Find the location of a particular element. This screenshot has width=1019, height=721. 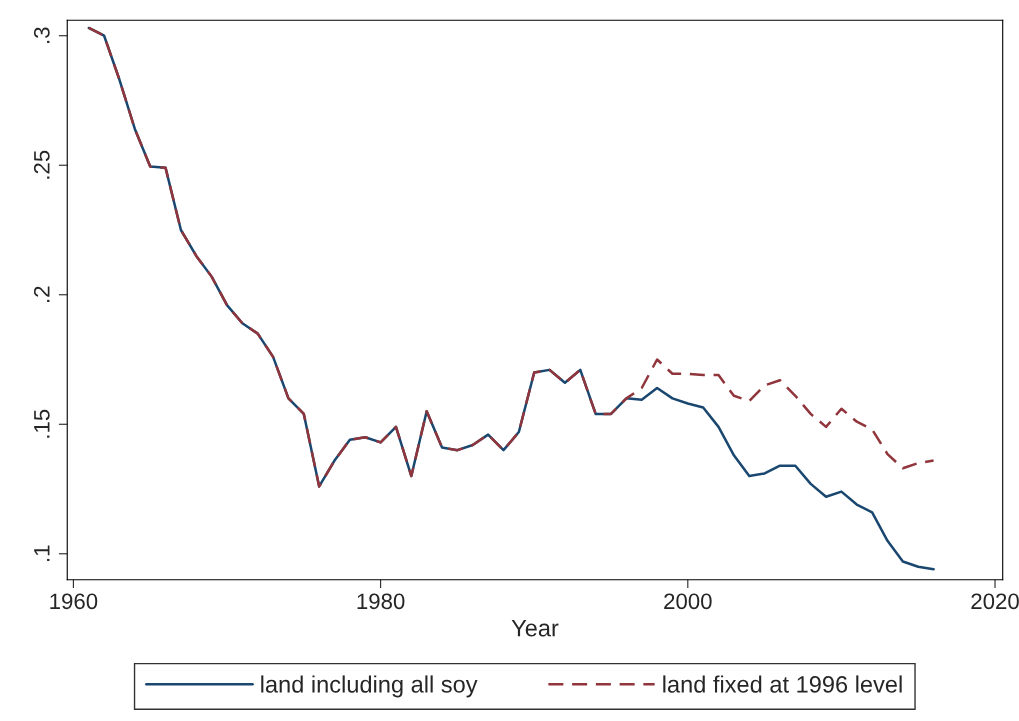

legend-label: land fixed at 1996 level is located at coordinates (782, 684).